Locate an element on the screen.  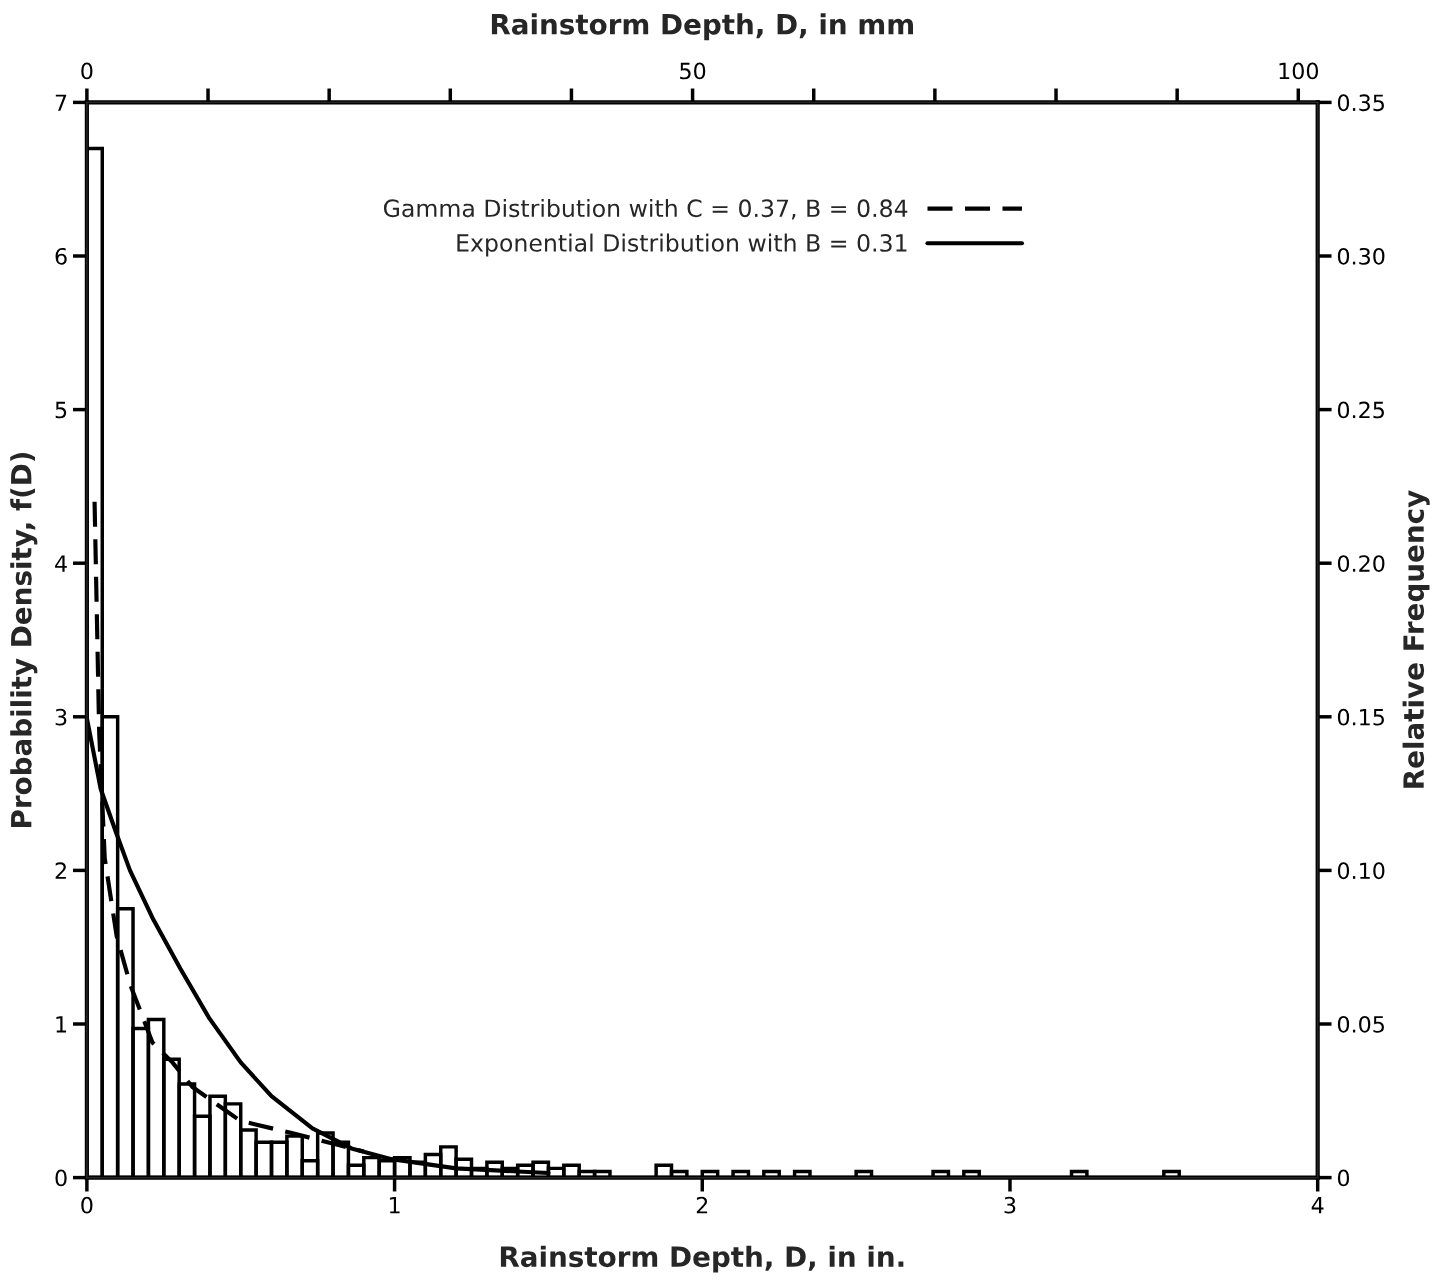
y-tick-label: 2 is located at coordinates (60, 870).